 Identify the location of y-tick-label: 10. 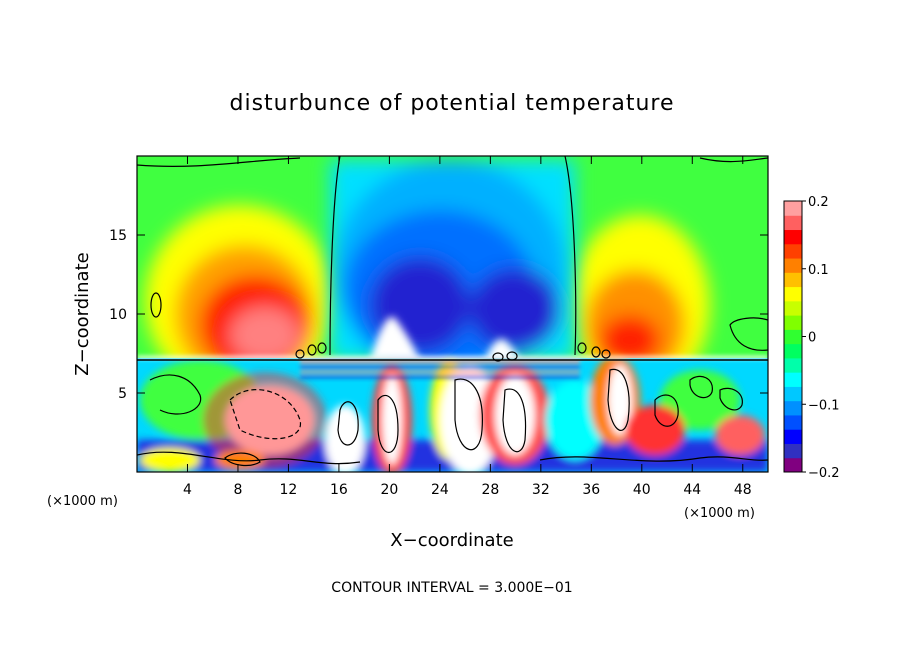
(118, 315).